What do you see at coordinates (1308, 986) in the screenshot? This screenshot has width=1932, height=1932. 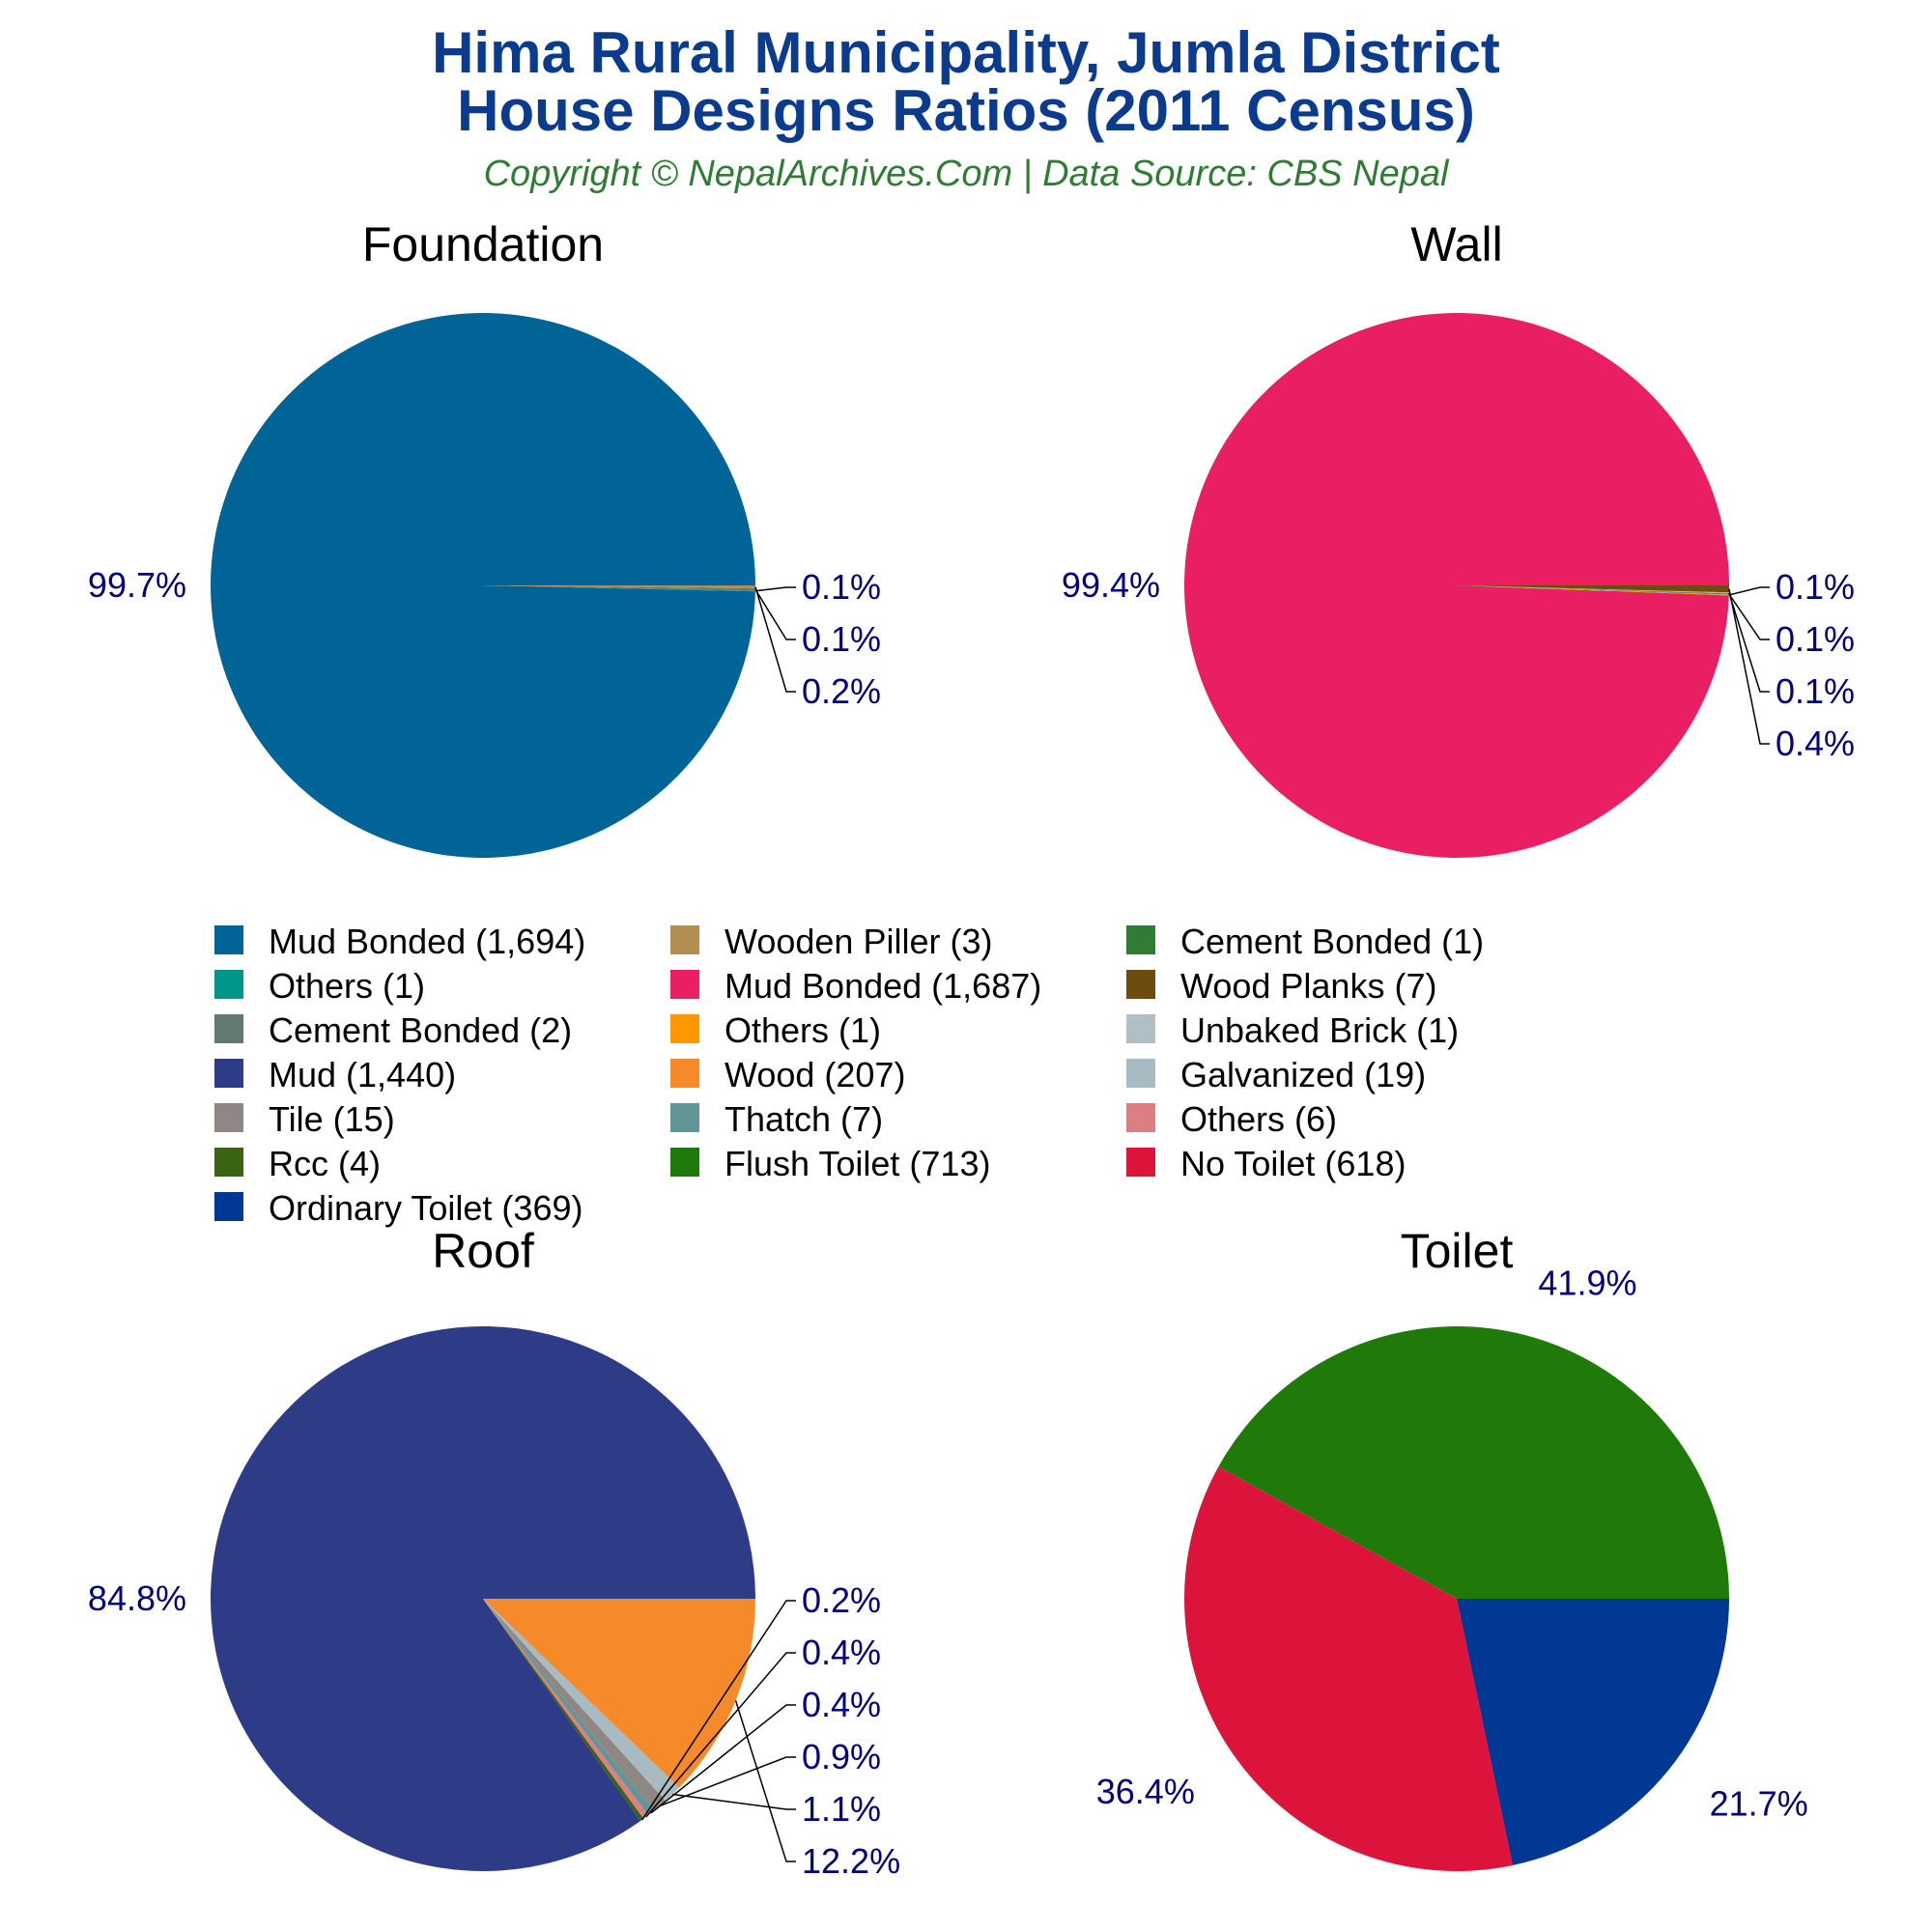 I see `legend-label: Wood Planks (7)` at bounding box center [1308, 986].